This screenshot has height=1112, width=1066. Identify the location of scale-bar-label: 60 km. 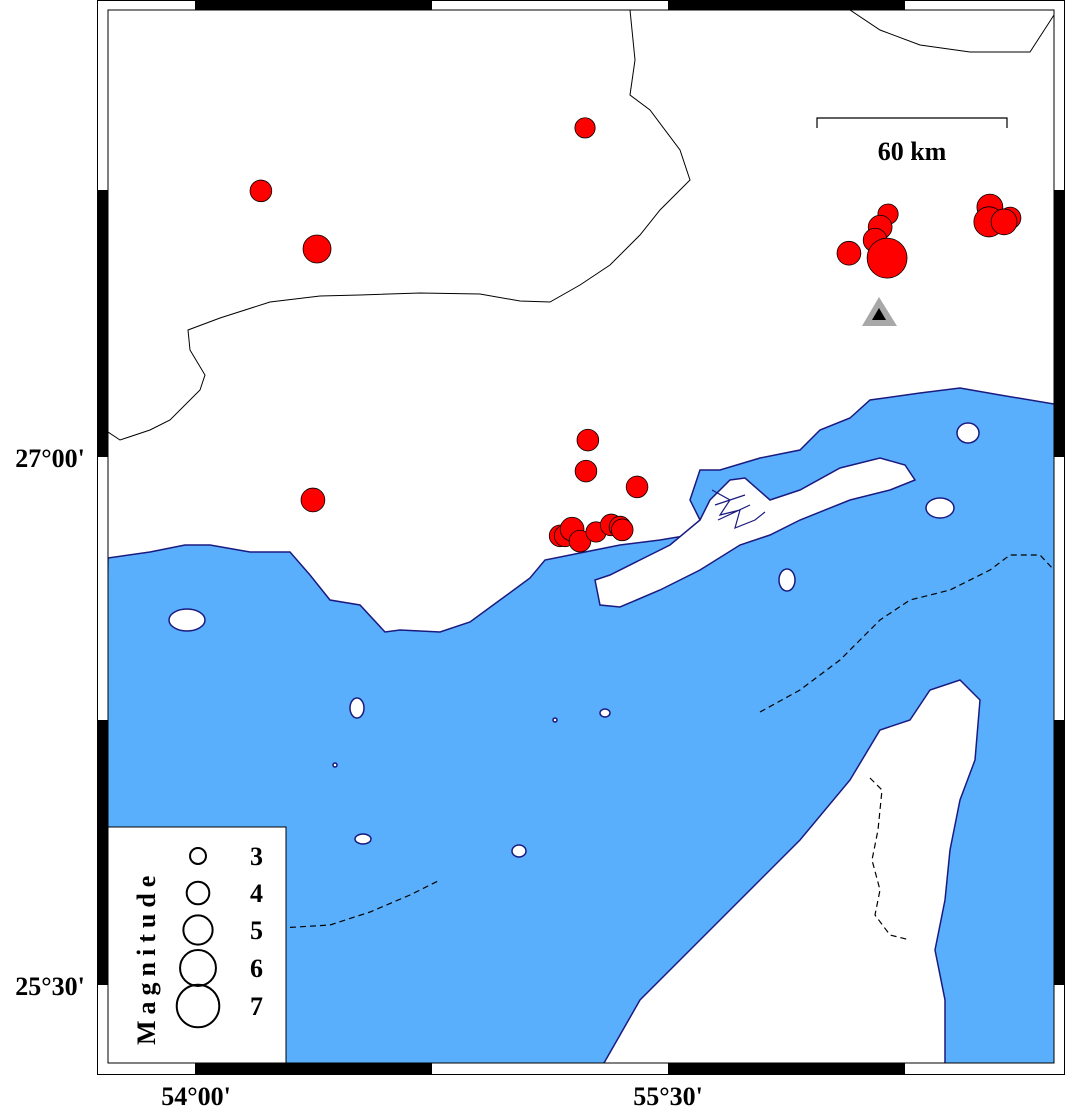
(912, 151).